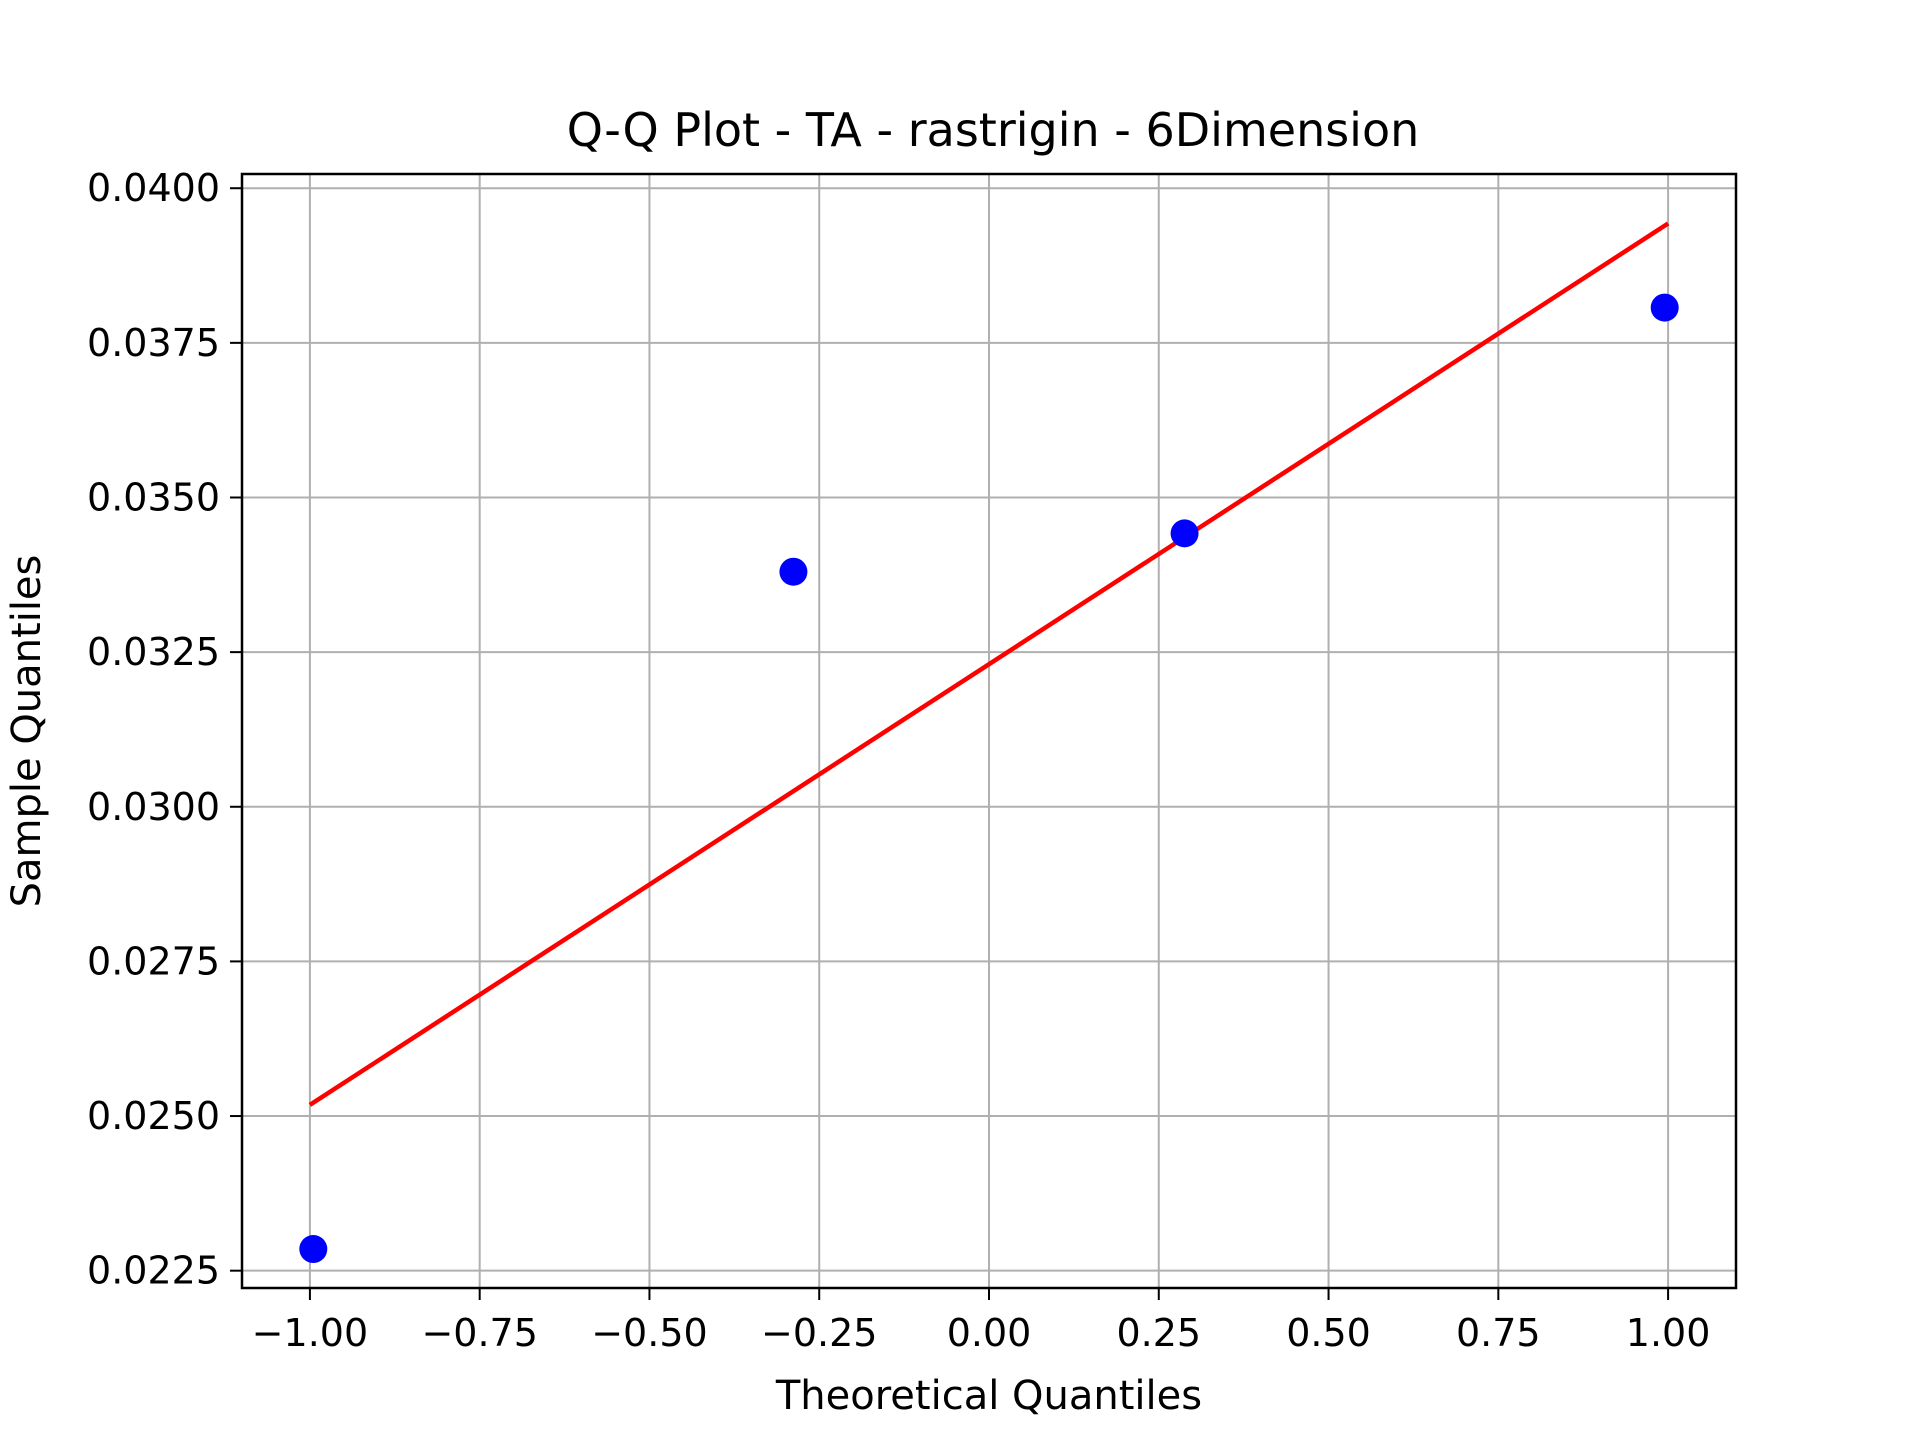  I want to click on x-tick-label: 0.25, so click(1158, 1333).